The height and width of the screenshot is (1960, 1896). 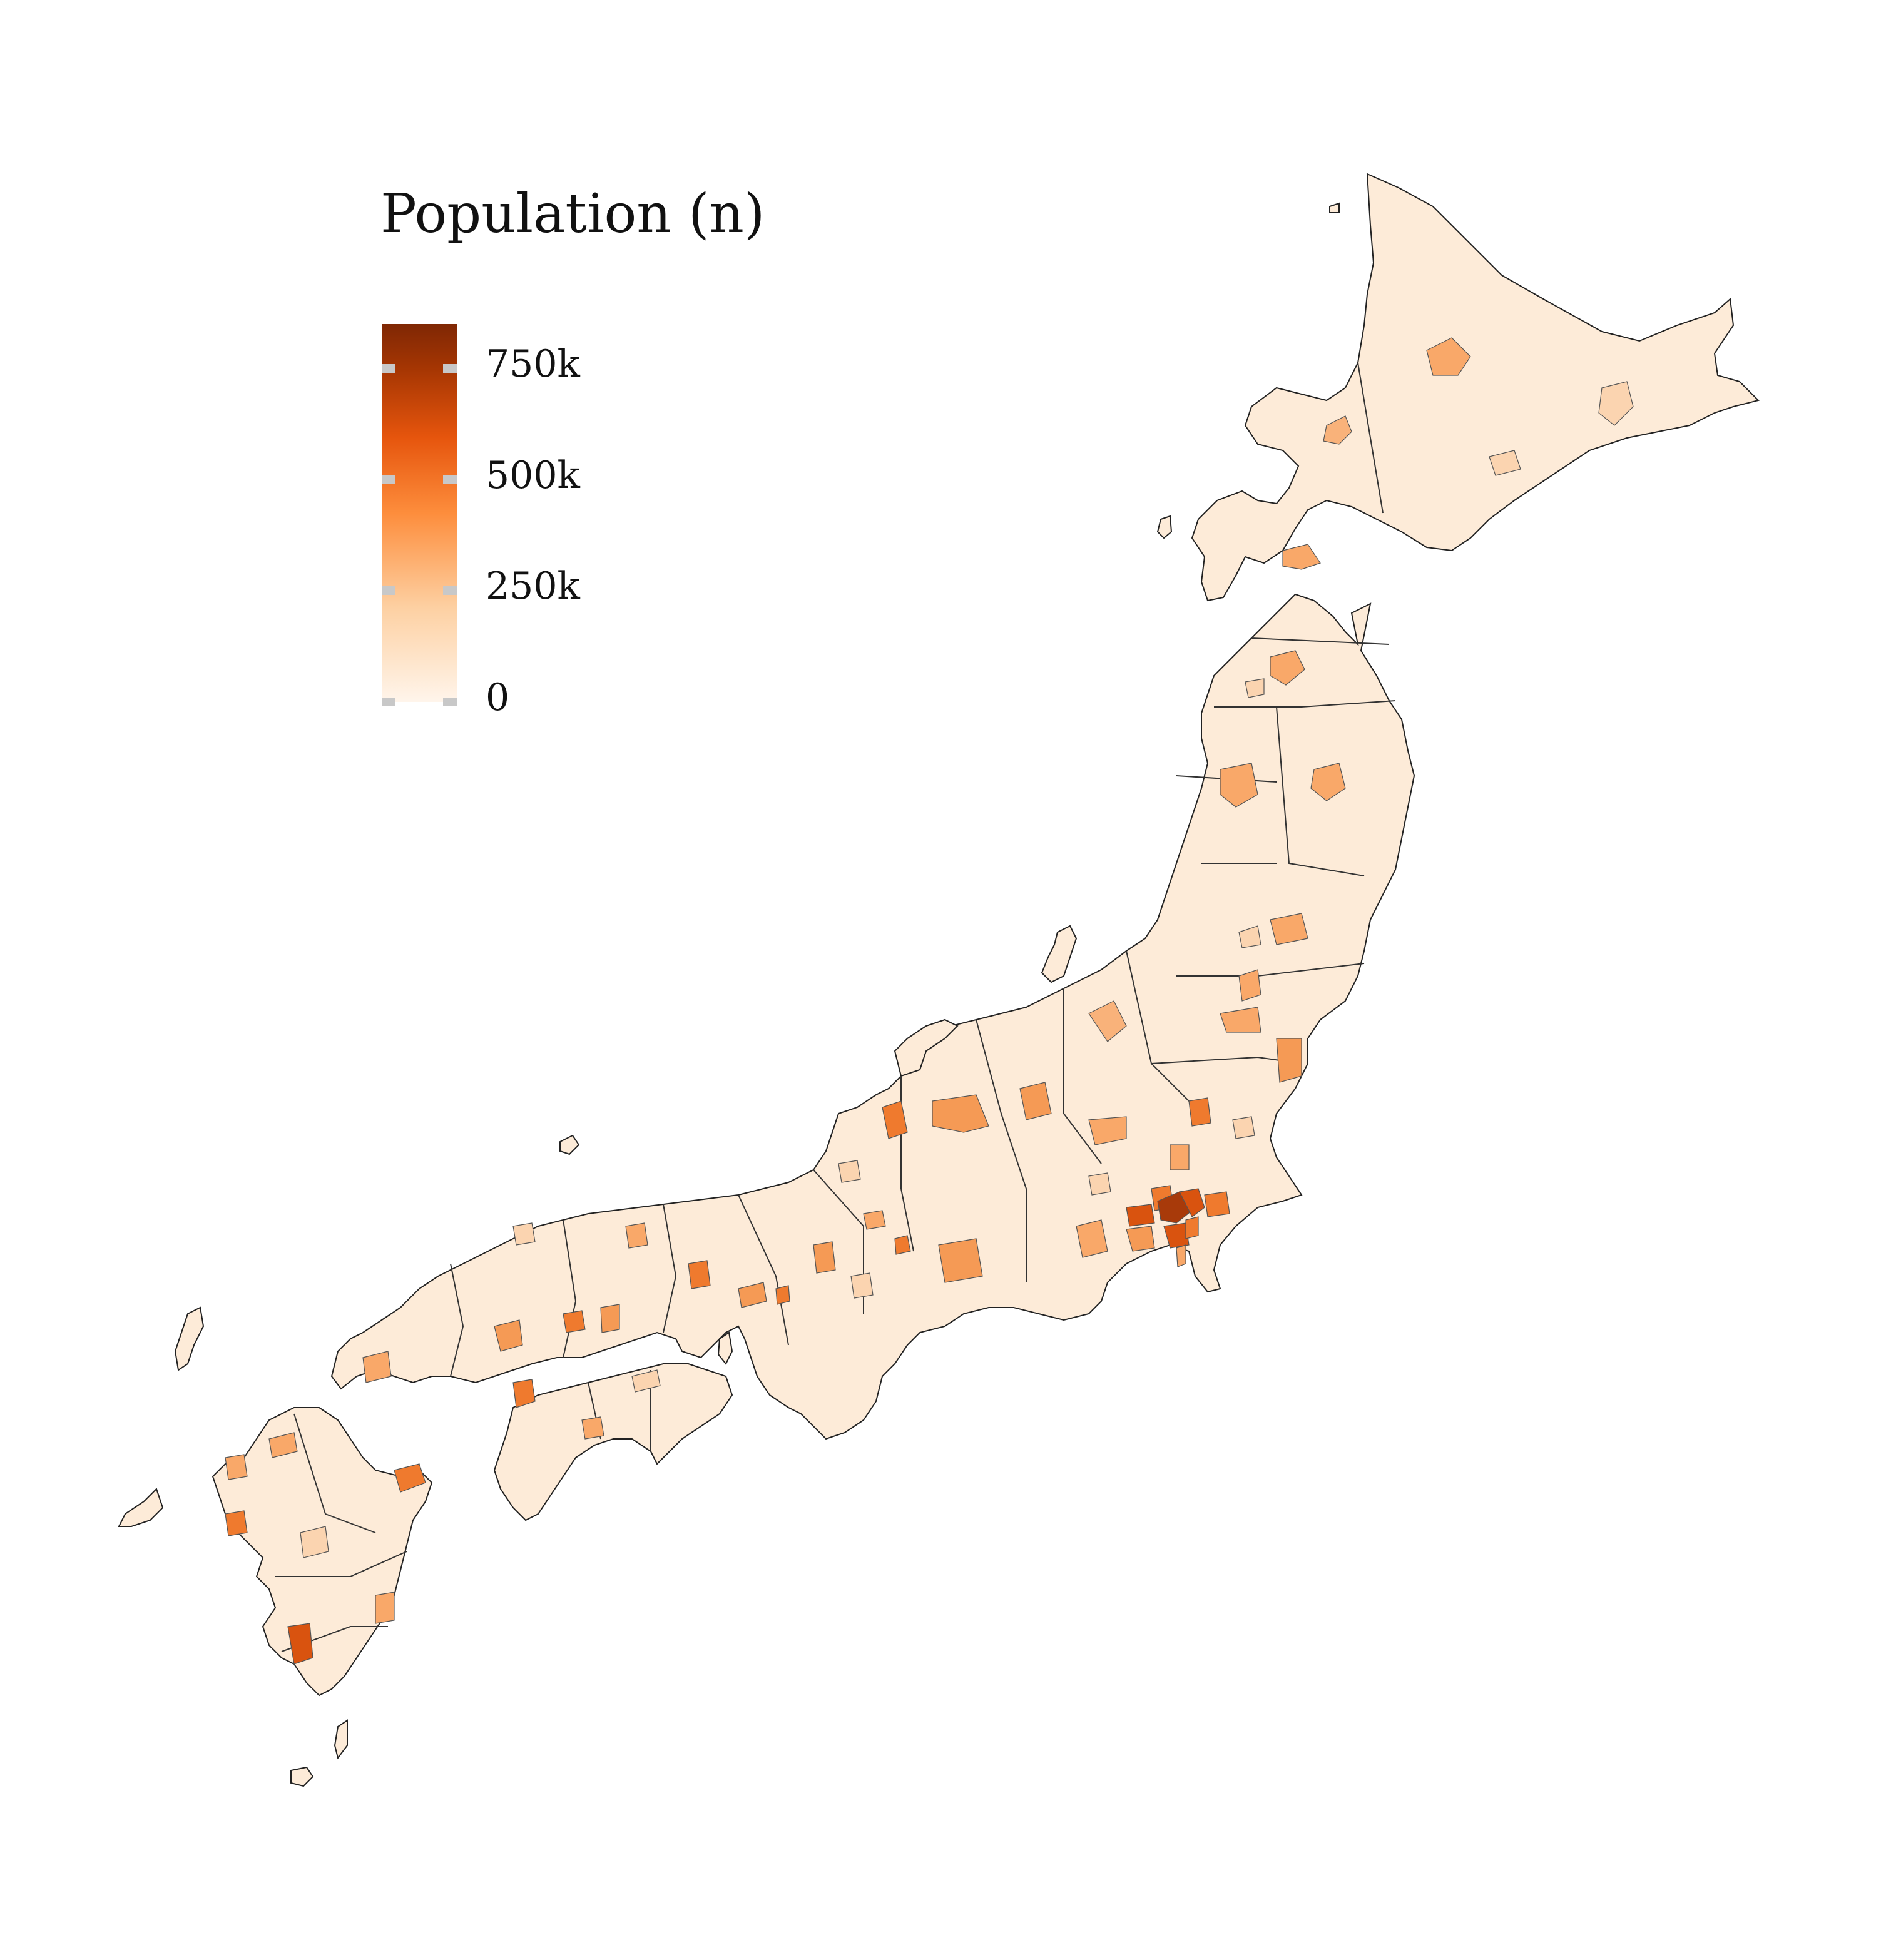 What do you see at coordinates (1287, 668) in the screenshot?
I see `muni-aomori` at bounding box center [1287, 668].